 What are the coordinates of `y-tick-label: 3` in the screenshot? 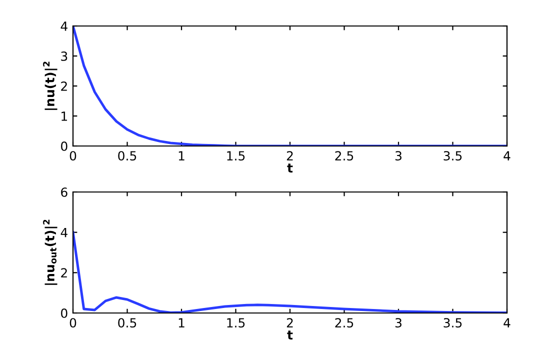 It's located at (64, 56).